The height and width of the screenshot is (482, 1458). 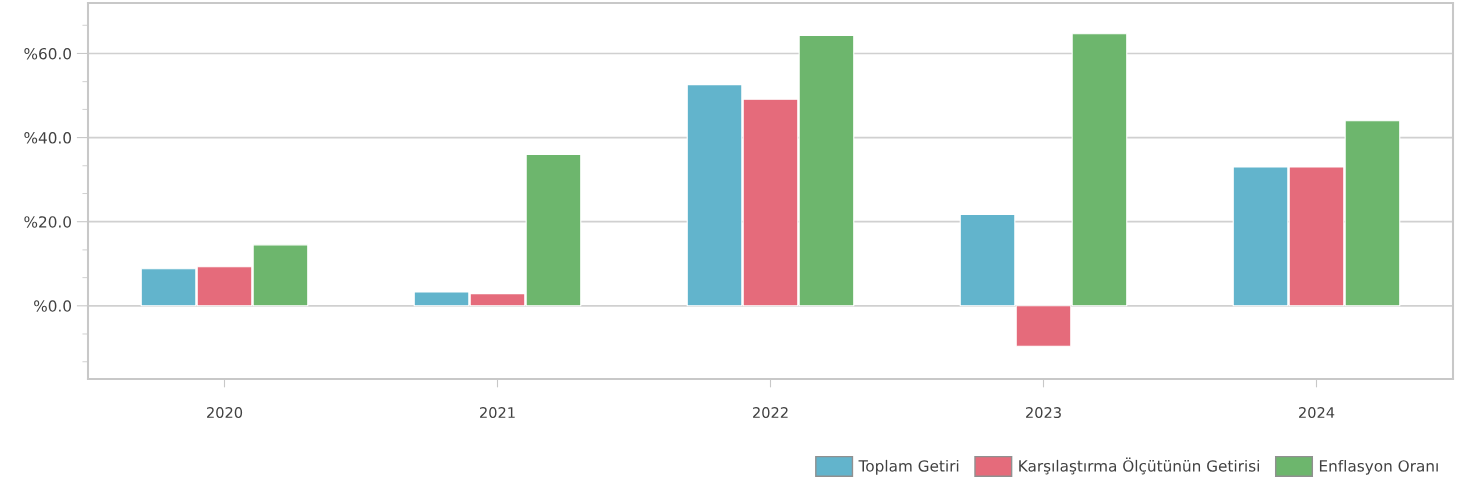 What do you see at coordinates (225, 413) in the screenshot?
I see `x-tick-label: 2020` at bounding box center [225, 413].